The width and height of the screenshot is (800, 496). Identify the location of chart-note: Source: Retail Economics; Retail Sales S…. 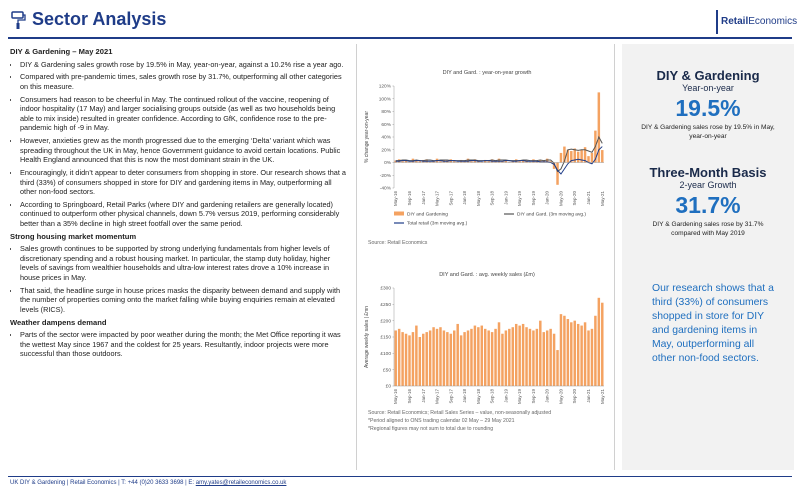
(459, 413).